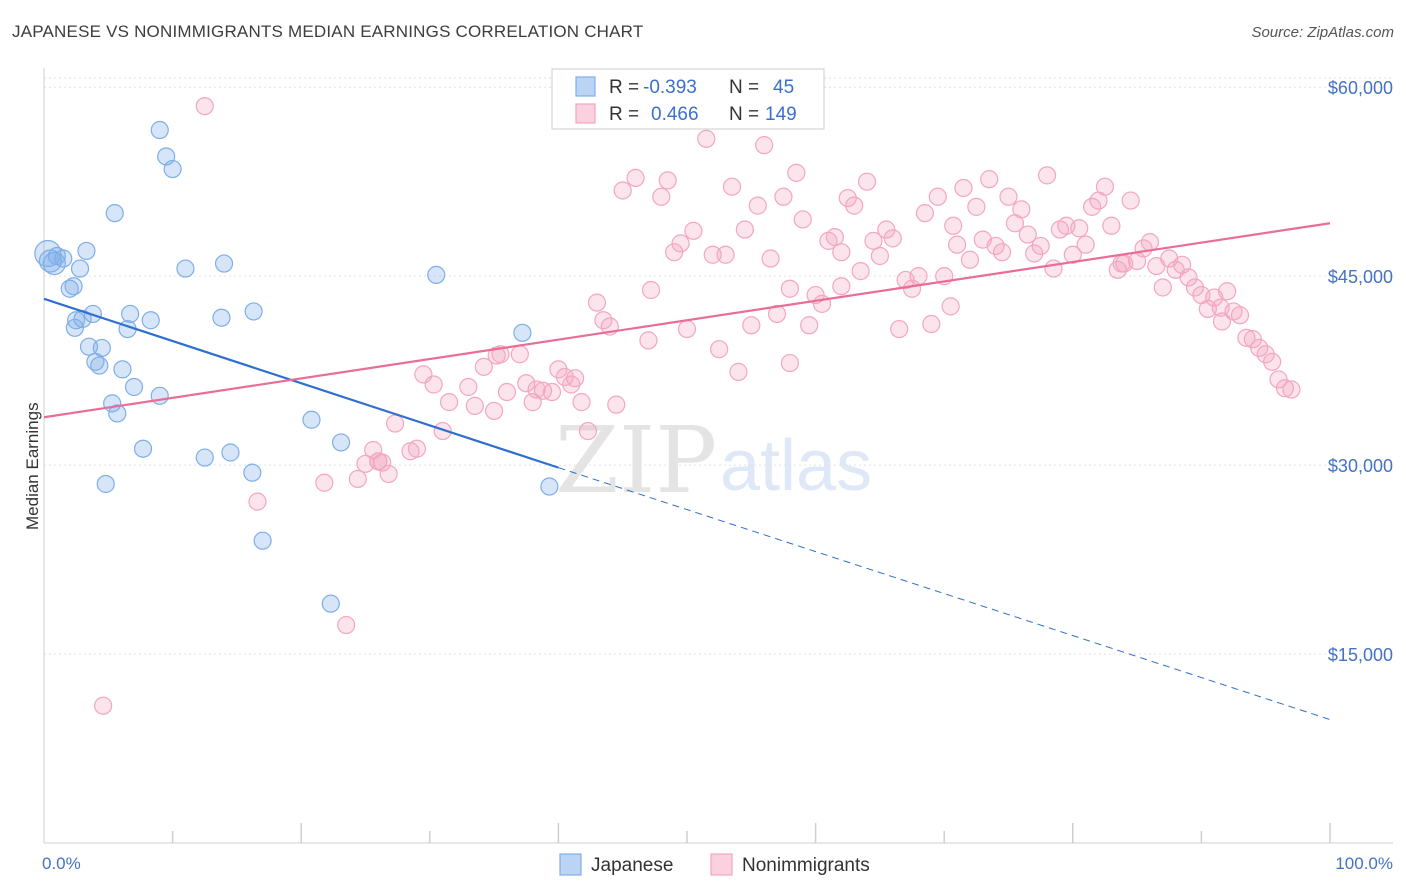 The image size is (1406, 892). Describe the element at coordinates (61, 863) in the screenshot. I see `x-tick-label-0: 0.0%` at that location.